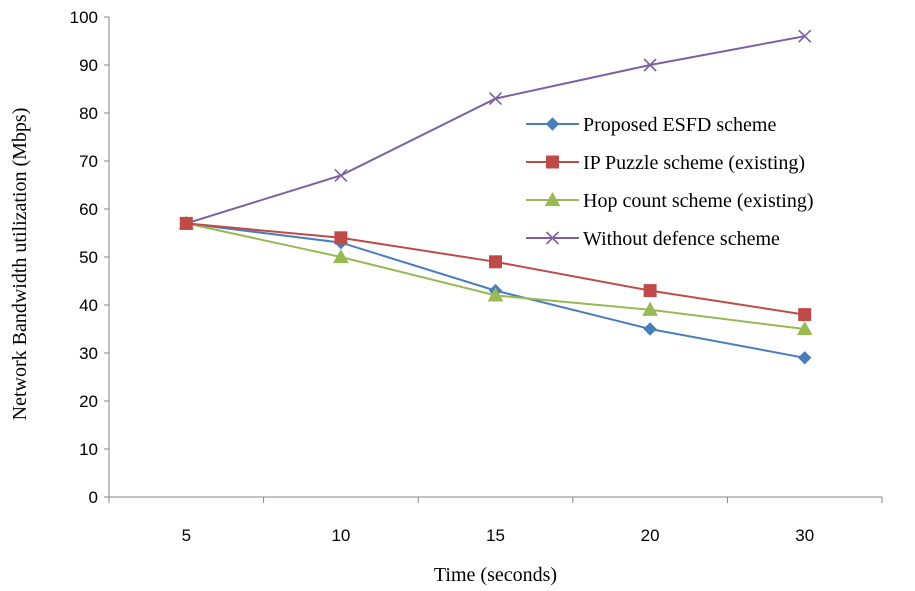 The height and width of the screenshot is (591, 915). Describe the element at coordinates (186, 535) in the screenshot. I see `x-tick-label: 5` at that location.